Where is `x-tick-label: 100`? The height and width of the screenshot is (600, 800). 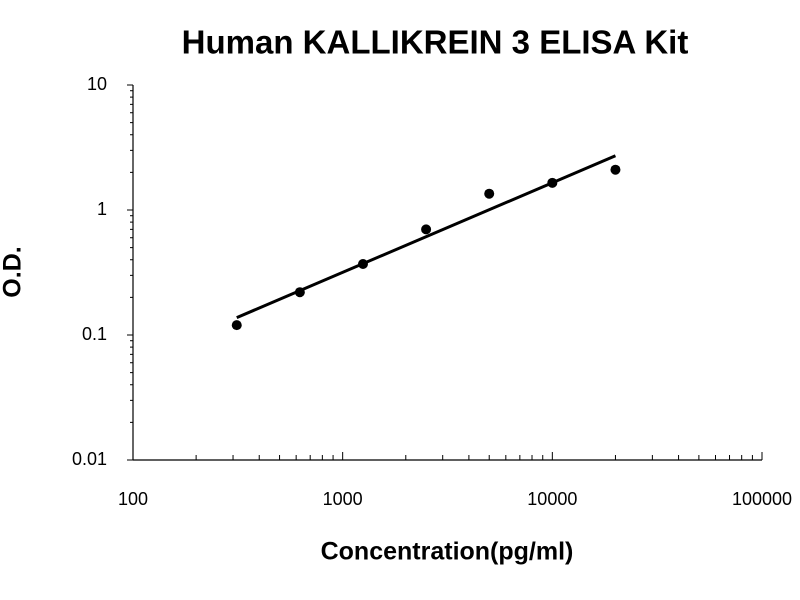 x-tick-label: 100 is located at coordinates (133, 499).